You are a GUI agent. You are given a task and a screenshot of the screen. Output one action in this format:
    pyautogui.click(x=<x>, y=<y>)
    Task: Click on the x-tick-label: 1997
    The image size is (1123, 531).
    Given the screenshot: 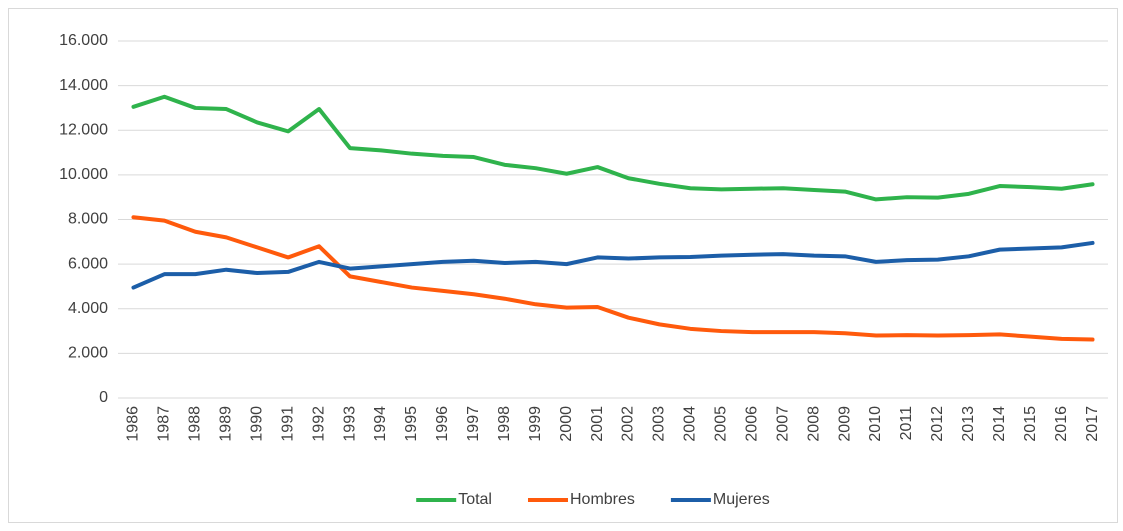 What is the action you would take?
    pyautogui.click(x=473, y=424)
    